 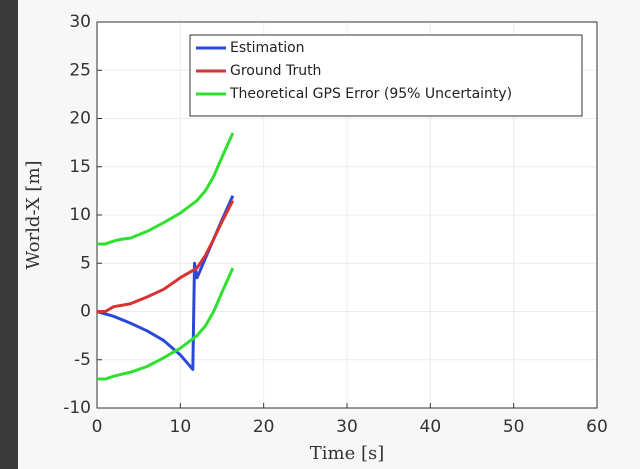 What do you see at coordinates (85, 312) in the screenshot?
I see `y-tick-label: 0` at bounding box center [85, 312].